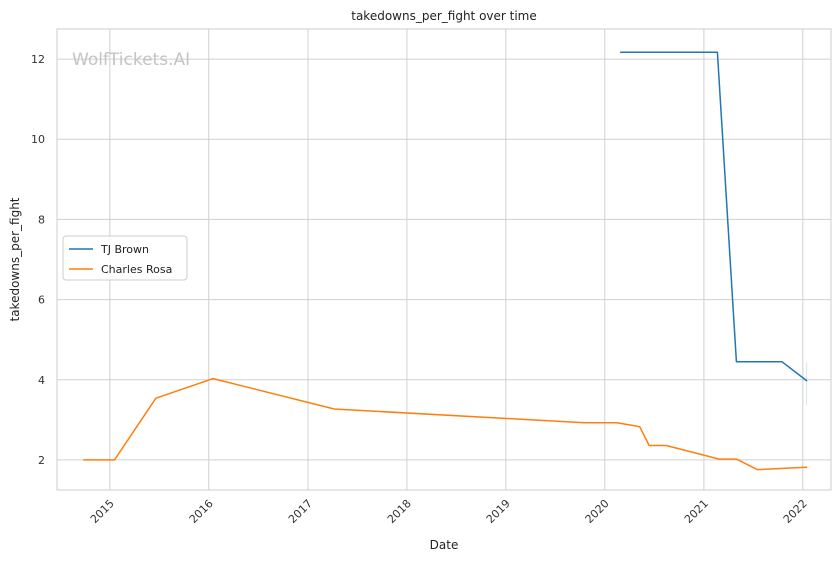  I want to click on y-tick-label: 8, so click(41, 219).